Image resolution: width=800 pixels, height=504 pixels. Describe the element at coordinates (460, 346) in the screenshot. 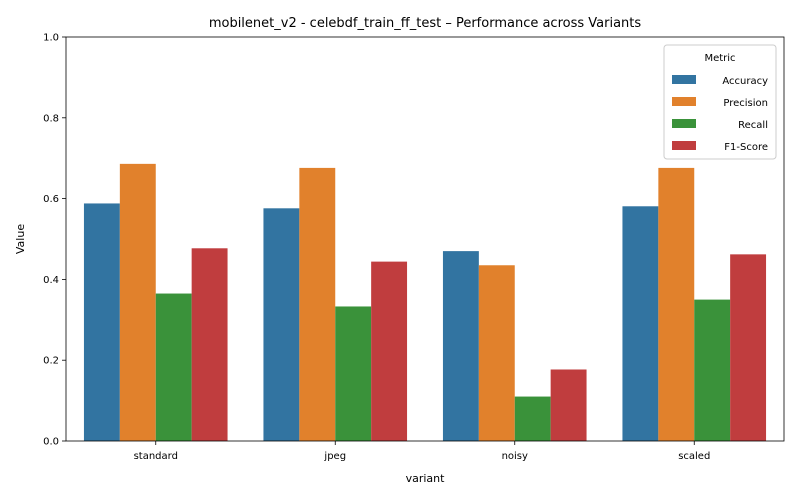

I see `bar-noisy-accuracy` at that location.